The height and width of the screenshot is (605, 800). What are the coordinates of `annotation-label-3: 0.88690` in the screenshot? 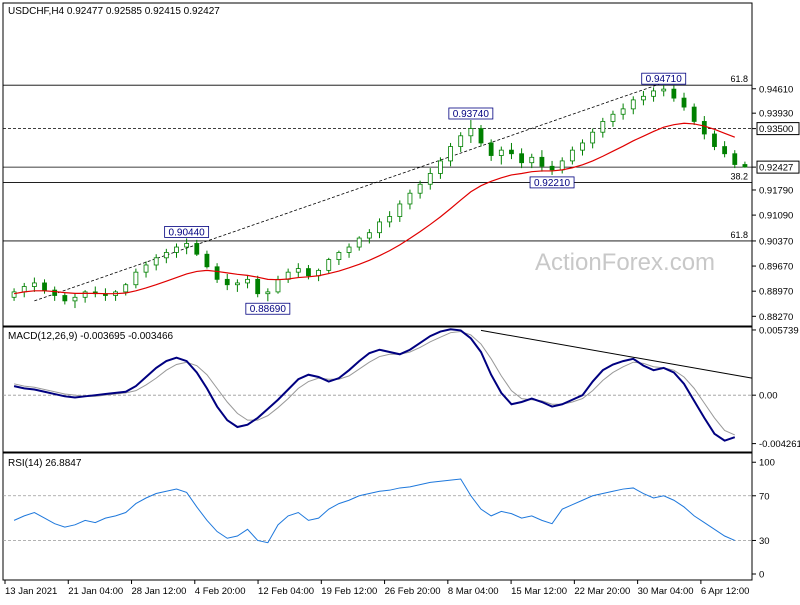 It's located at (268, 309).